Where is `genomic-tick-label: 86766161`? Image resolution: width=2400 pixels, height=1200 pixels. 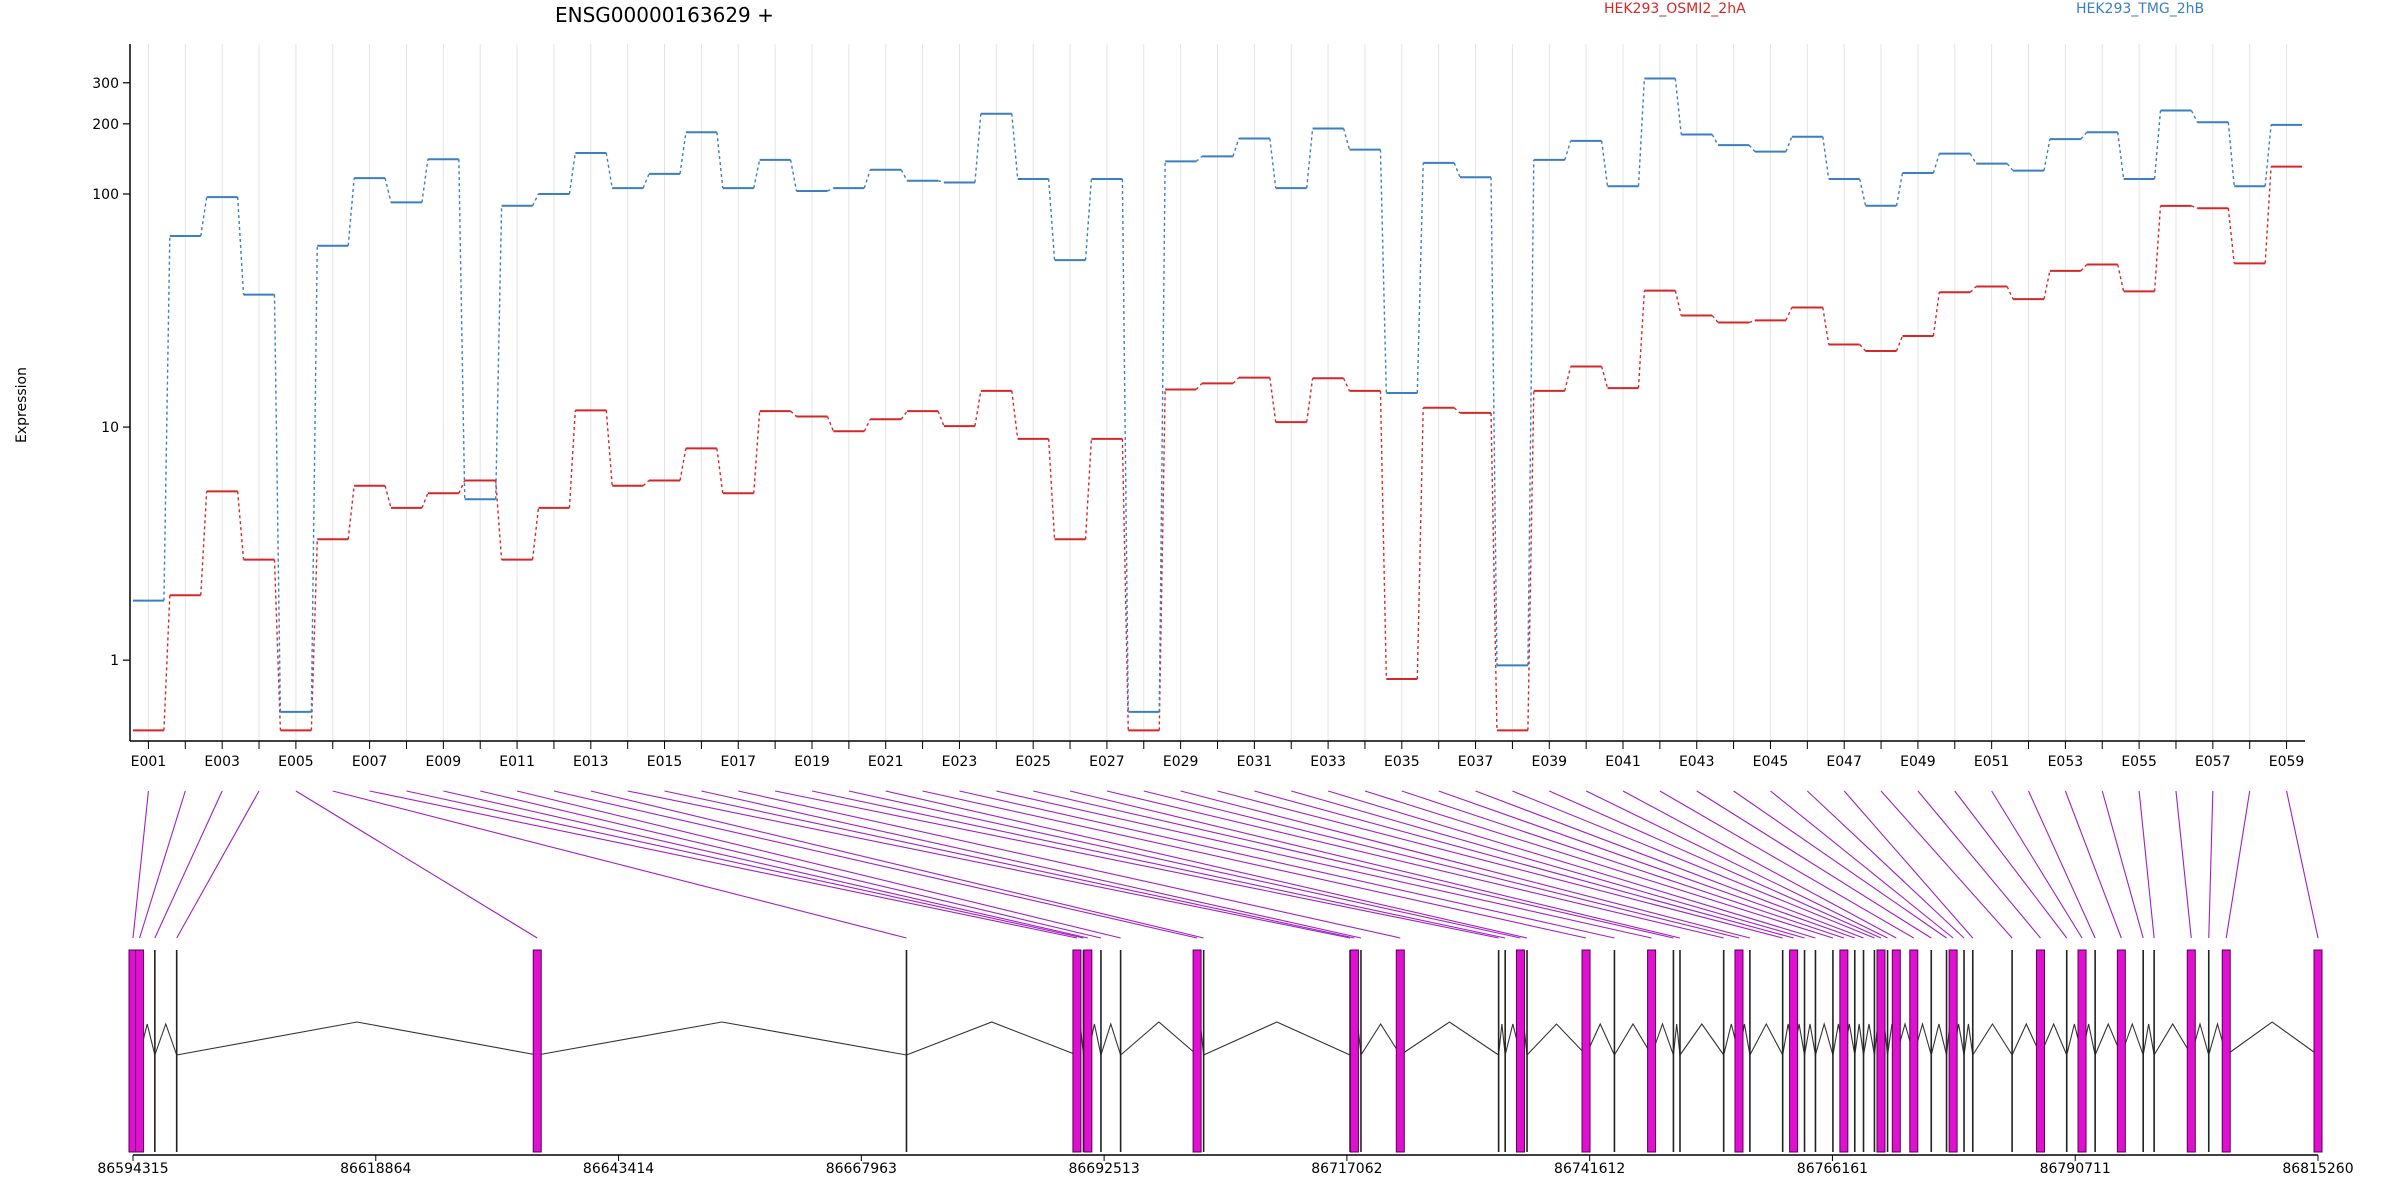
genomic-tick-label: 86766161 is located at coordinates (1832, 1169).